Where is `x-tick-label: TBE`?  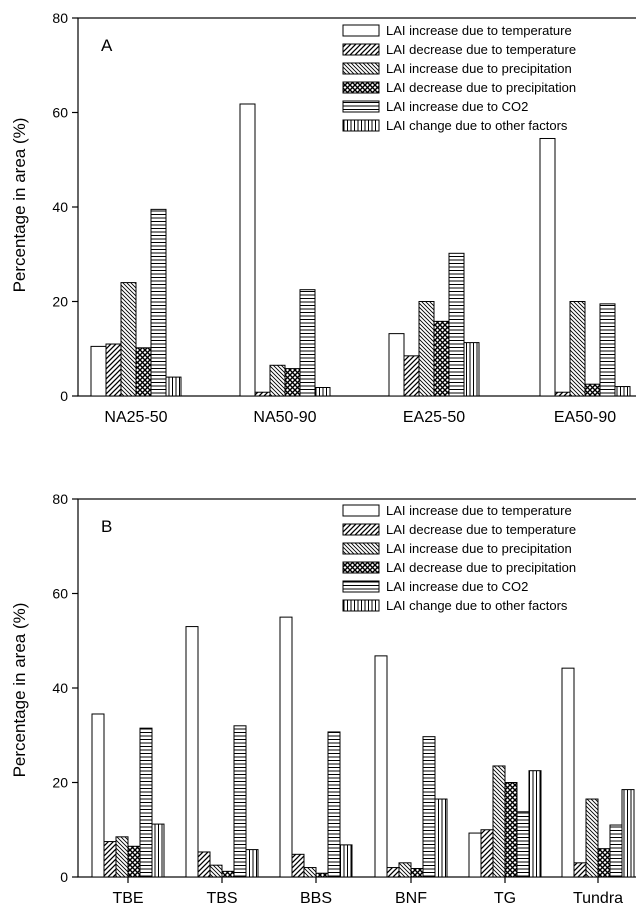
x-tick-label: TBE is located at coordinates (127, 898).